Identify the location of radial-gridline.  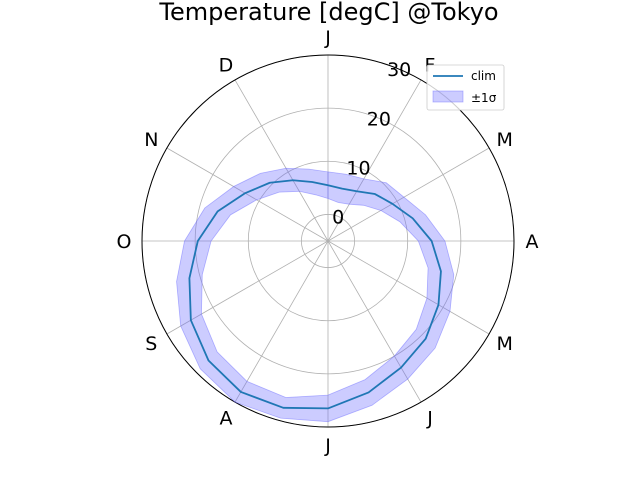
(328, 241).